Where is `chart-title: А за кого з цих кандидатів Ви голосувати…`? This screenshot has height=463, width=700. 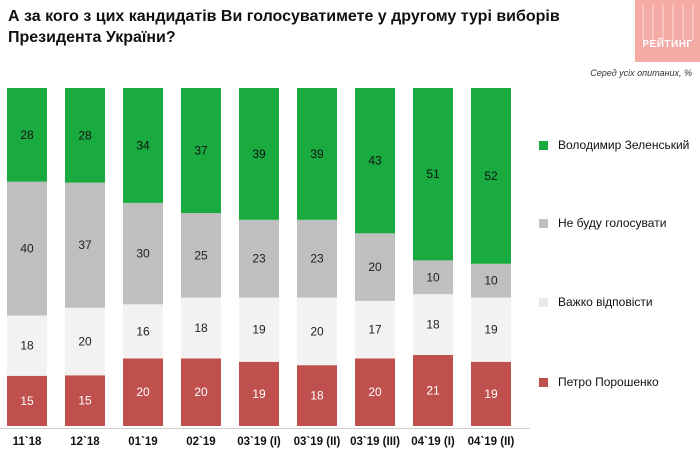 chart-title: А за кого з цих кандидатів Ви голосувати… is located at coordinates (284, 27).